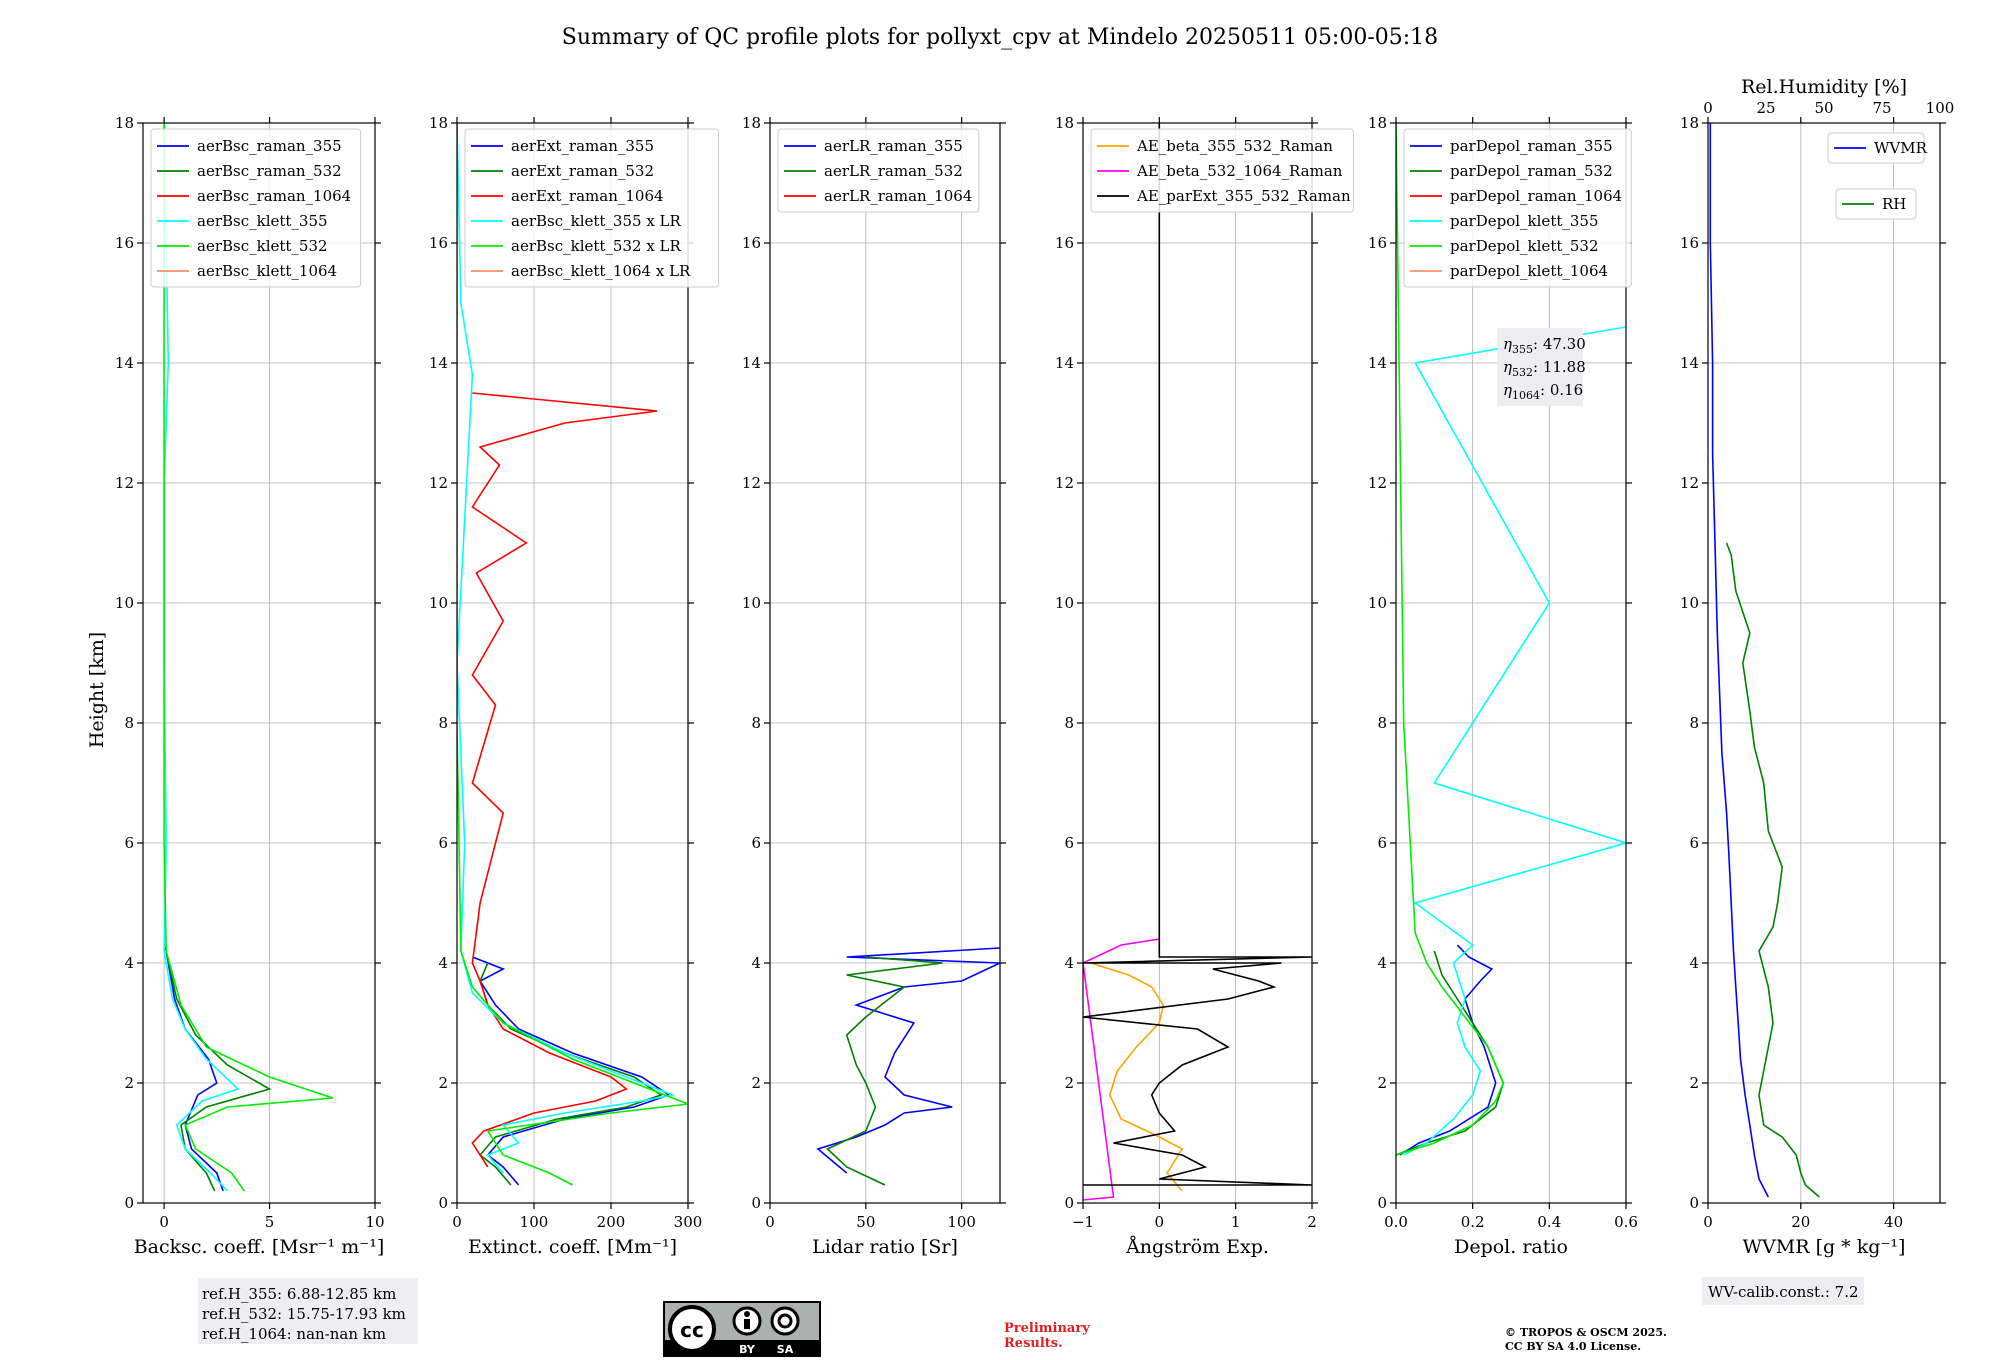 The height and width of the screenshot is (1360, 2000). I want to click on wv-calibration-background, so click(1783, 1291).